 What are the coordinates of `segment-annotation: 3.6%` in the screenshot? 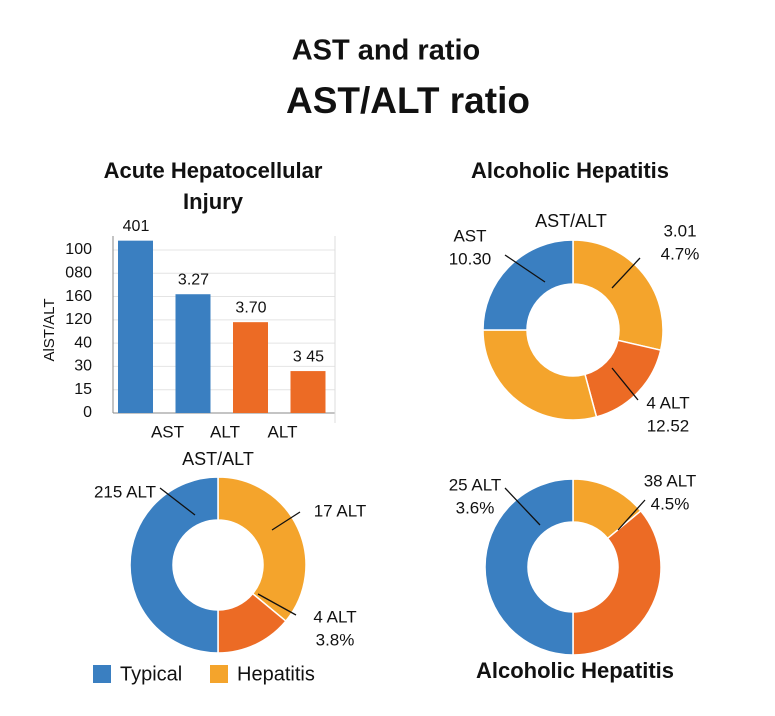 It's located at (475, 507).